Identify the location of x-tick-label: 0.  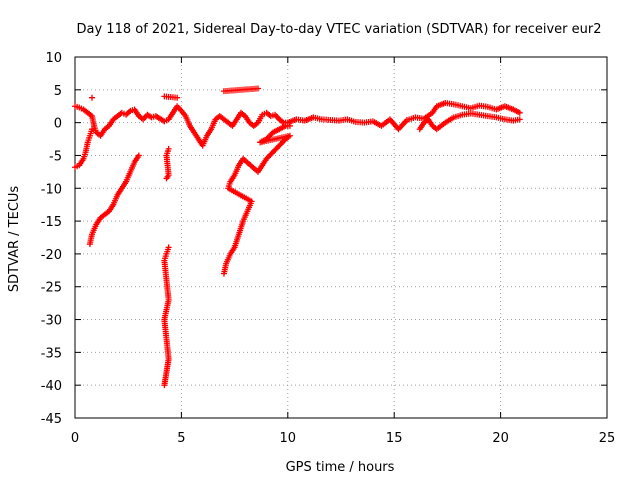
(75, 438).